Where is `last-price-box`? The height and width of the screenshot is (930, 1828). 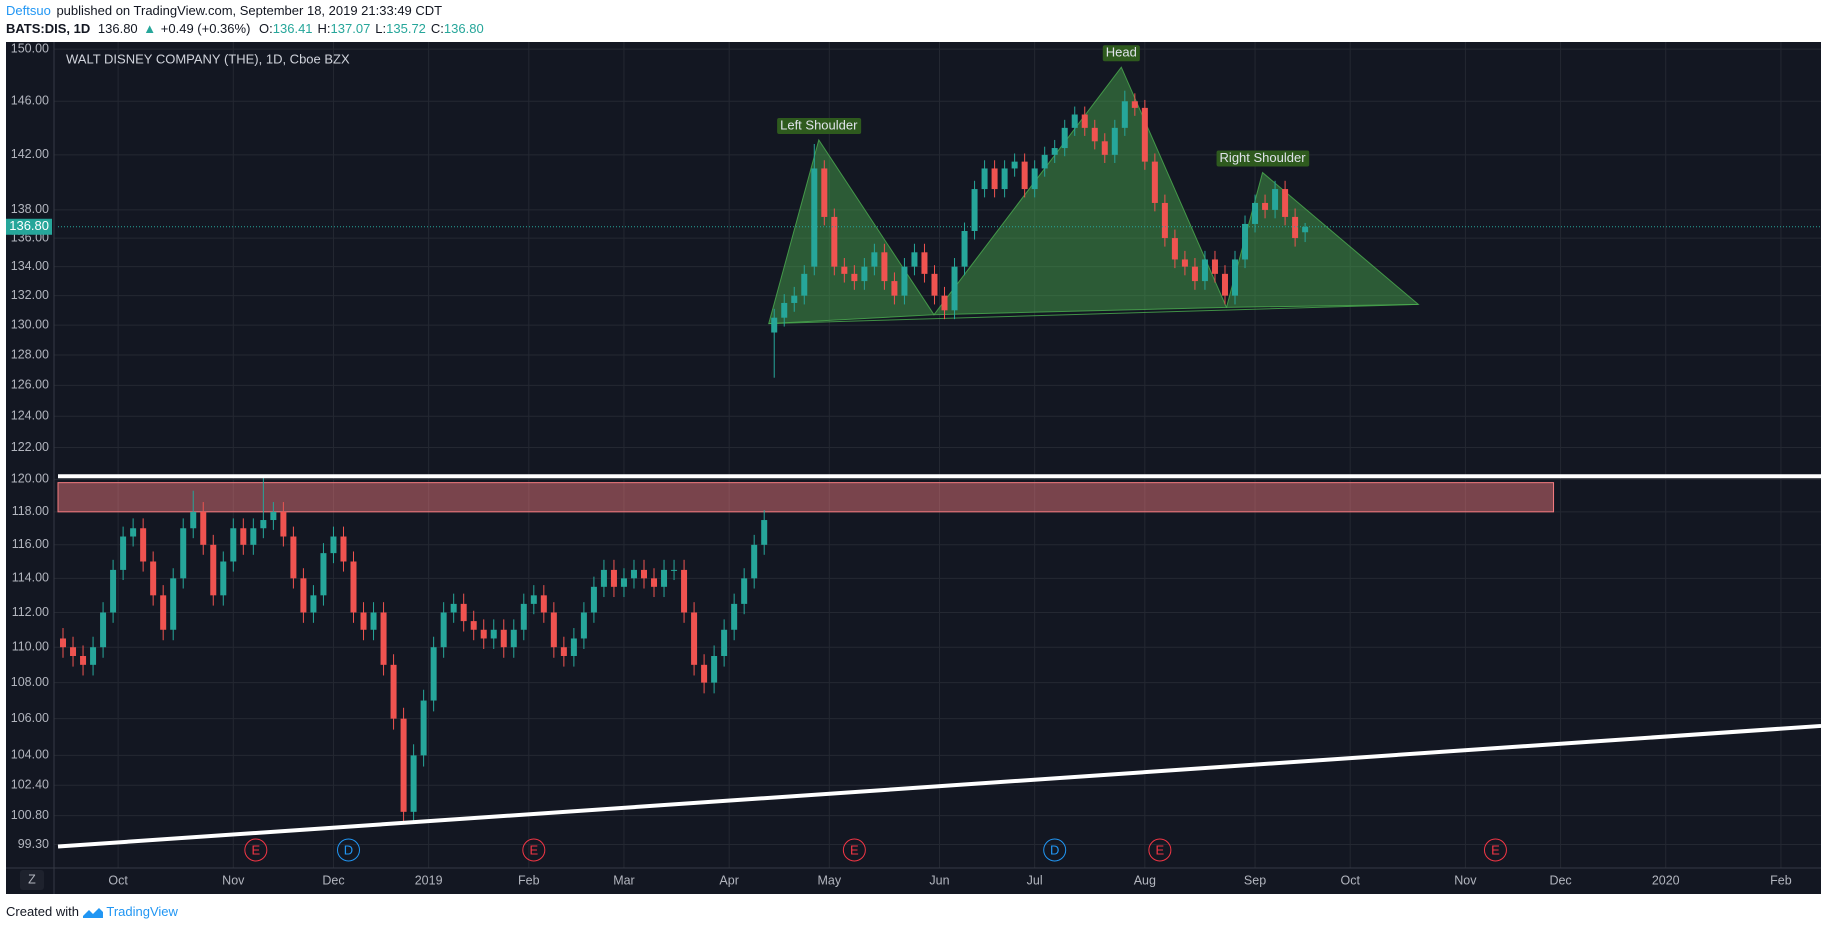
last-price-box is located at coordinates (29, 226).